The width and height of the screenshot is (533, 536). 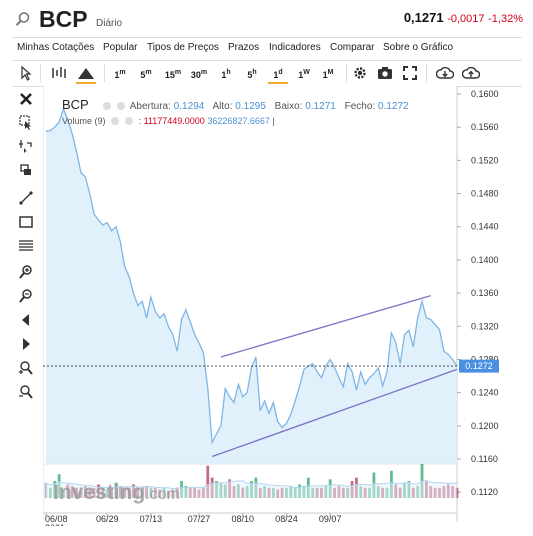 I want to click on channel-lower-line, so click(x=334, y=413).